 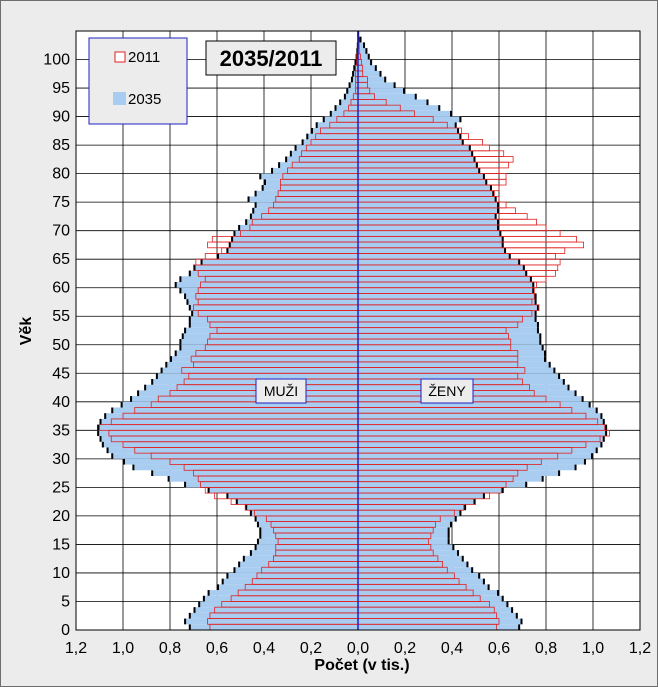 What do you see at coordinates (61, 145) in the screenshot?
I see `y-tick-label: 85` at bounding box center [61, 145].